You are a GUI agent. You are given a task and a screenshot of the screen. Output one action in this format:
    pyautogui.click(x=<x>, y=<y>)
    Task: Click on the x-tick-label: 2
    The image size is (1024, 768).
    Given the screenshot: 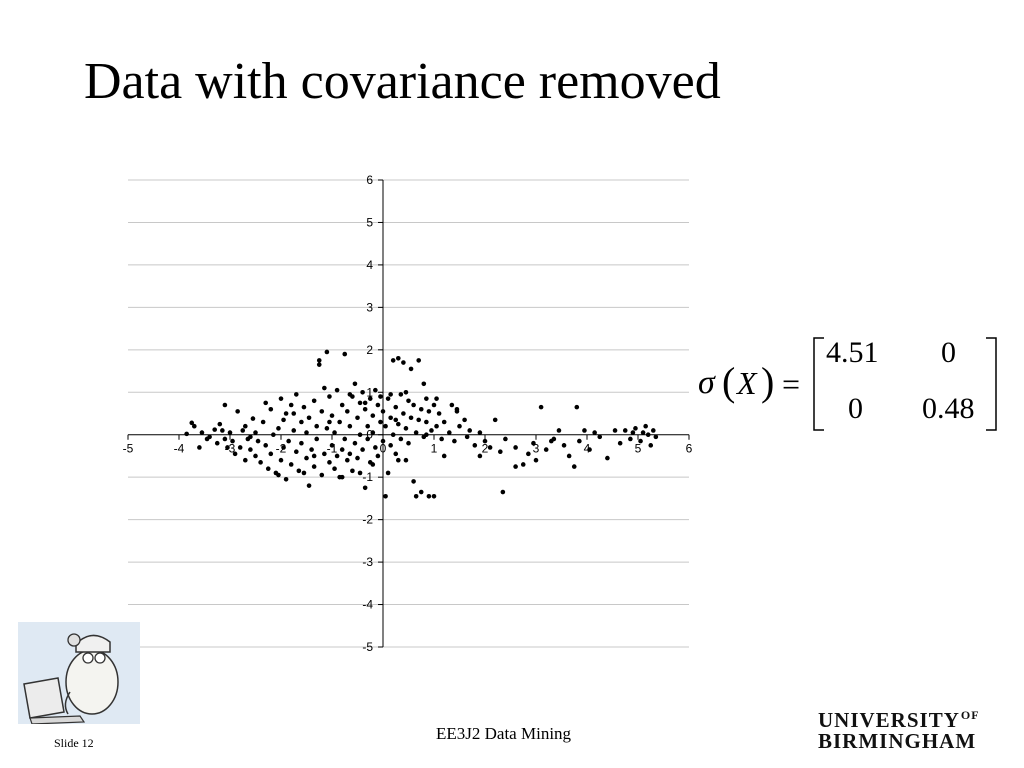 What is the action you would take?
    pyautogui.click(x=485, y=449)
    